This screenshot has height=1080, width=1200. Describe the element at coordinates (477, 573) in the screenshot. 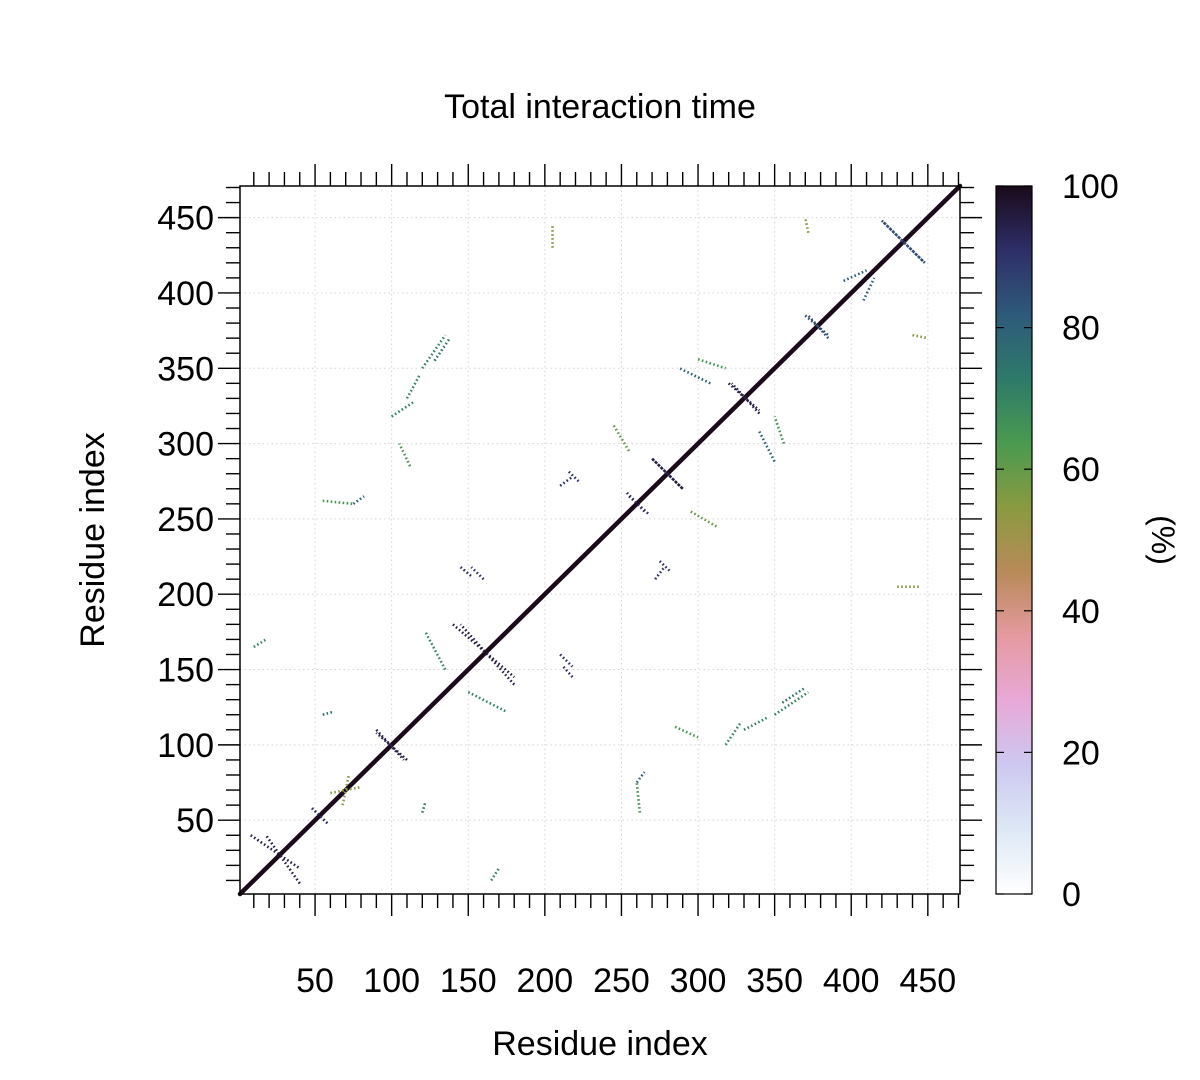

I see `contact-feature-6-mirror` at that location.